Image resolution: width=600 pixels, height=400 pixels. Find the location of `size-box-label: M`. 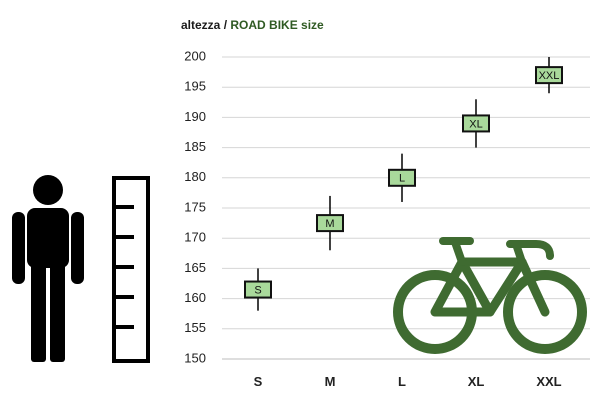

size-box-label: M is located at coordinates (329, 224).